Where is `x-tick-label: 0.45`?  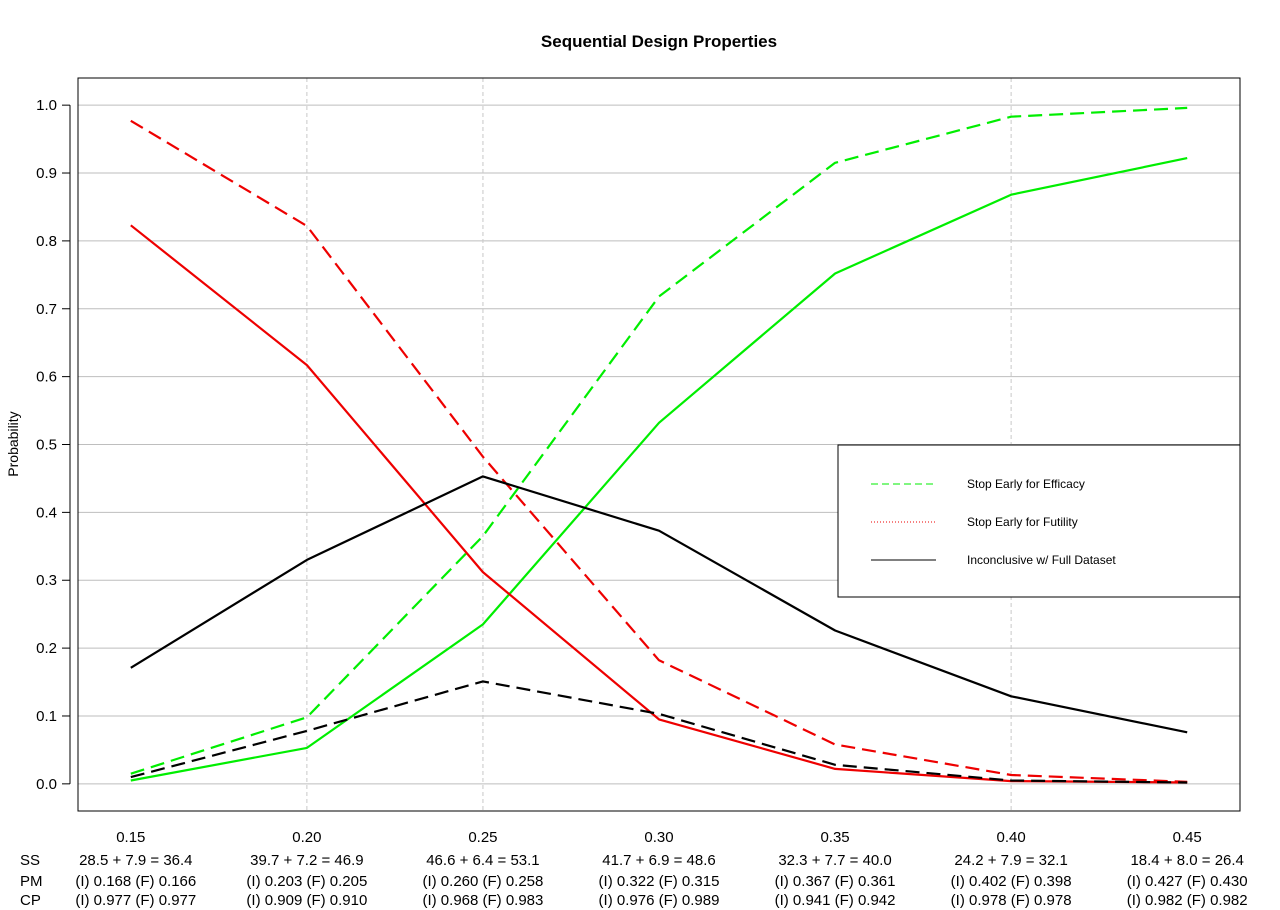
x-tick-label: 0.45 is located at coordinates (1187, 837).